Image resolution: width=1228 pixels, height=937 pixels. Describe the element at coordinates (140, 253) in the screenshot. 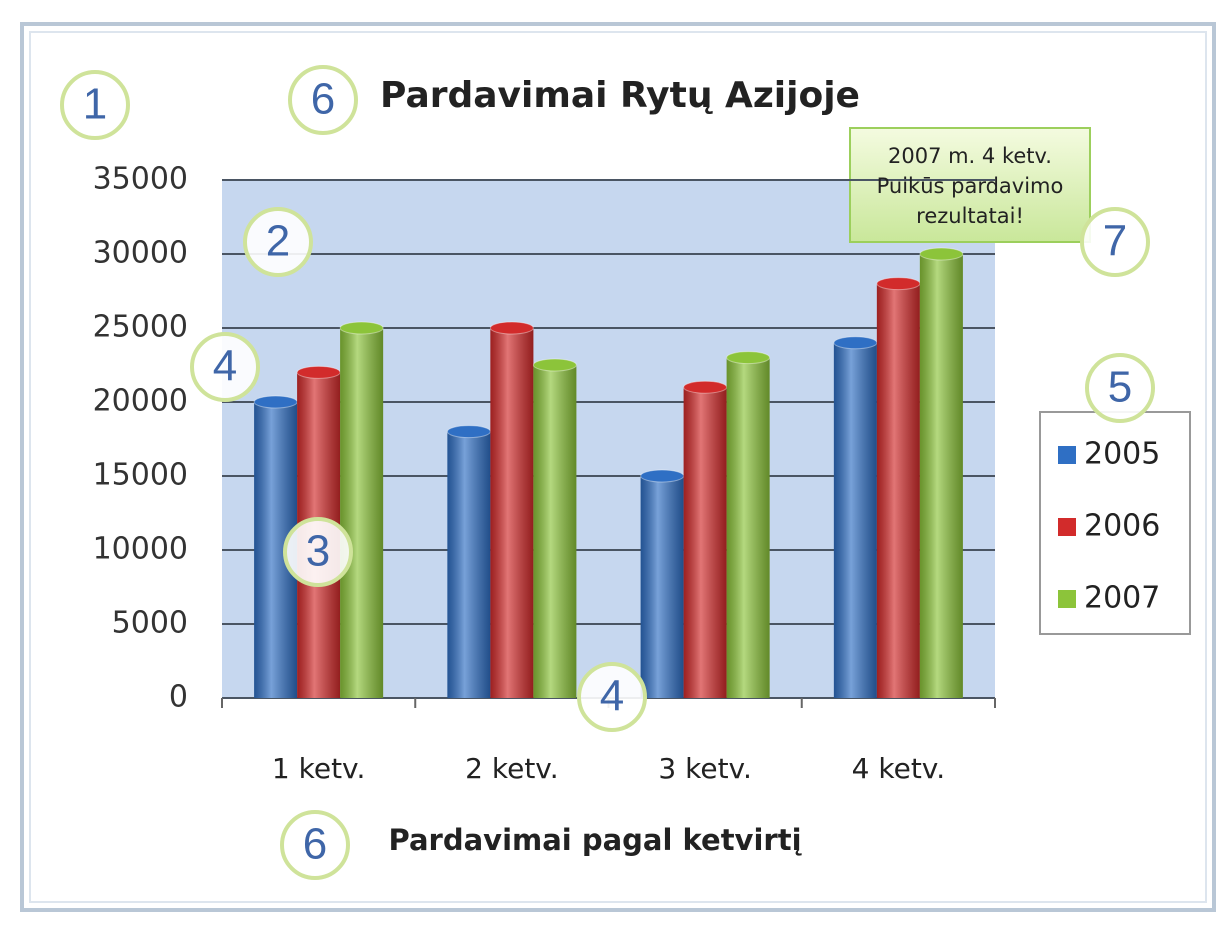

I see `y-tick-label: 30000` at that location.